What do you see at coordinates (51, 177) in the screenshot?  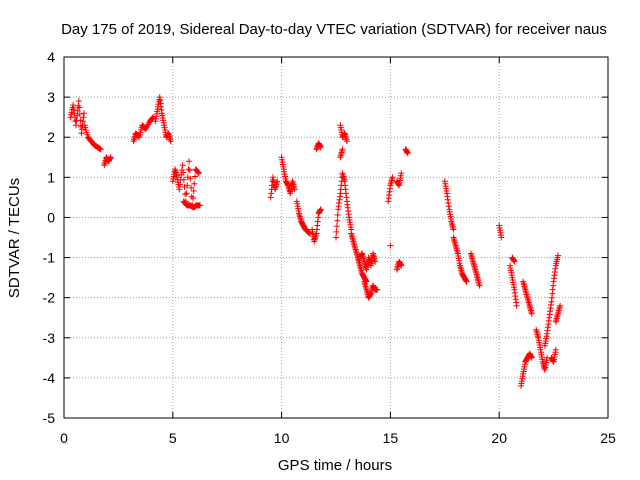 I see `y-tick-label: 1` at bounding box center [51, 177].